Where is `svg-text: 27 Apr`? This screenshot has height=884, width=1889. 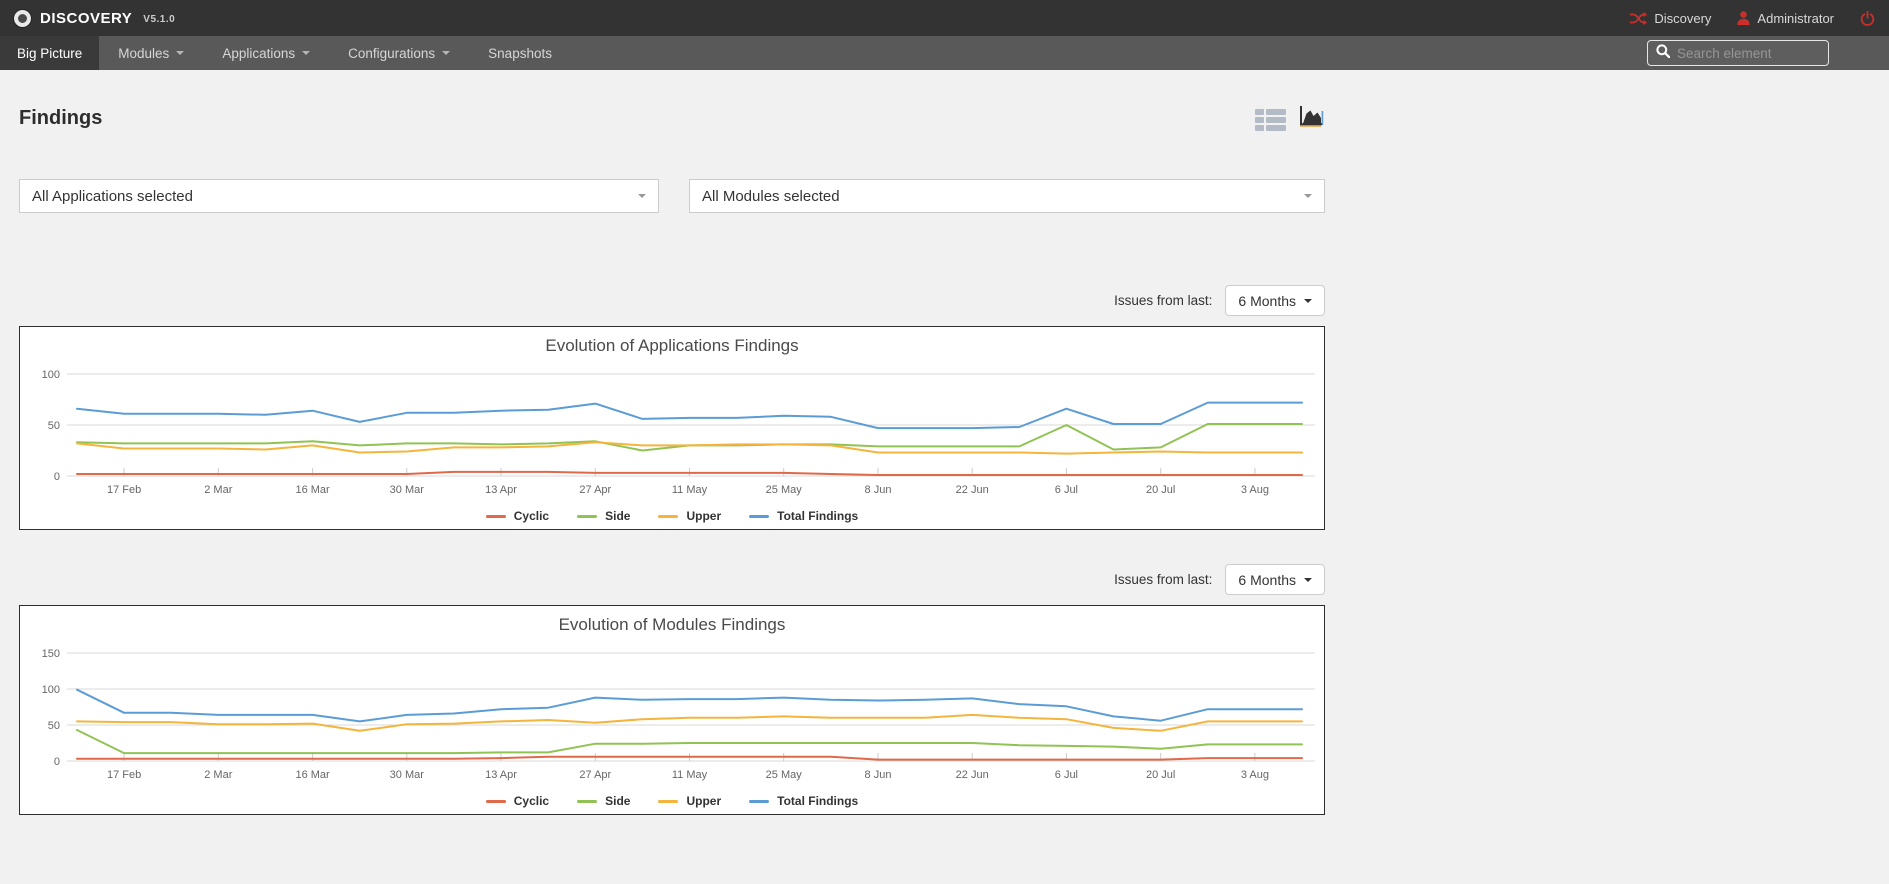 svg-text: 27 Apr is located at coordinates (595, 490).